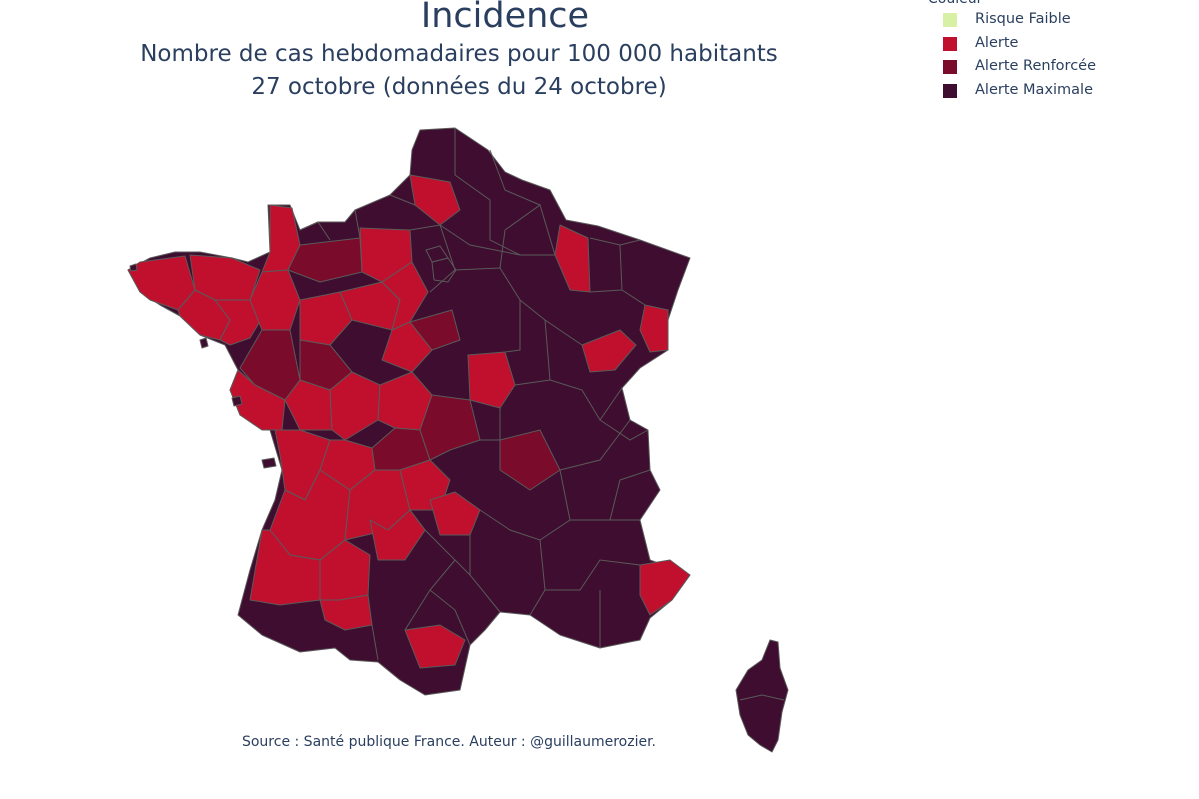  I want to click on legend-item-alerte-renforcee: Alerte Renforcée, so click(1038, 67).